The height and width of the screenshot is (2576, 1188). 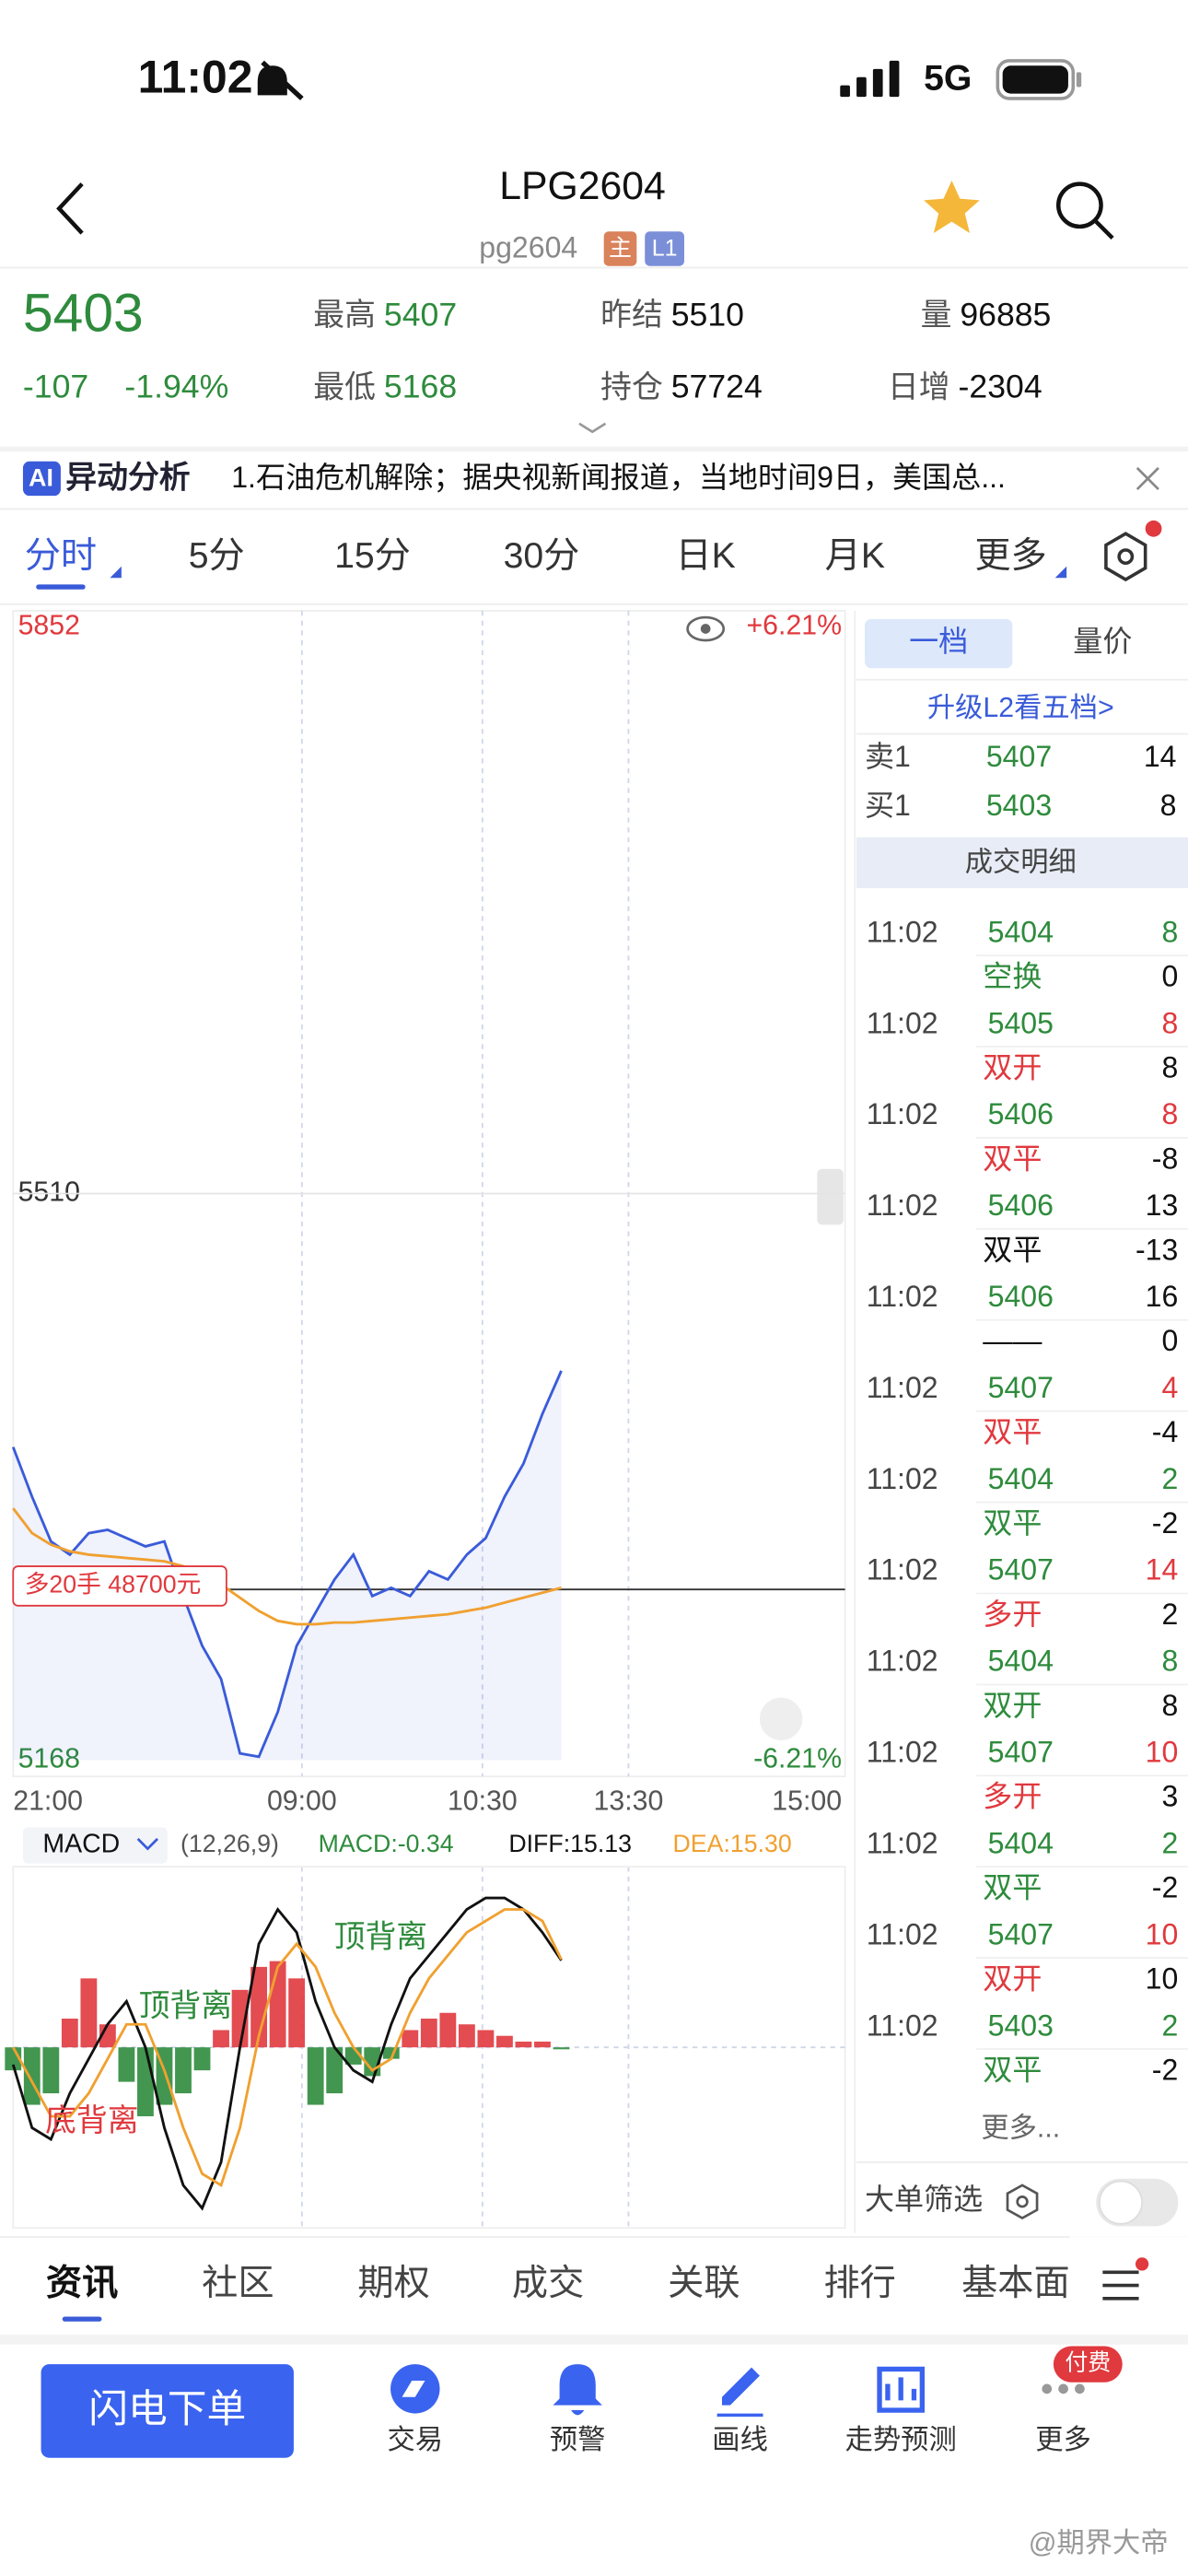 I want to click on bottom-tab: 成交, so click(x=548, y=2283).